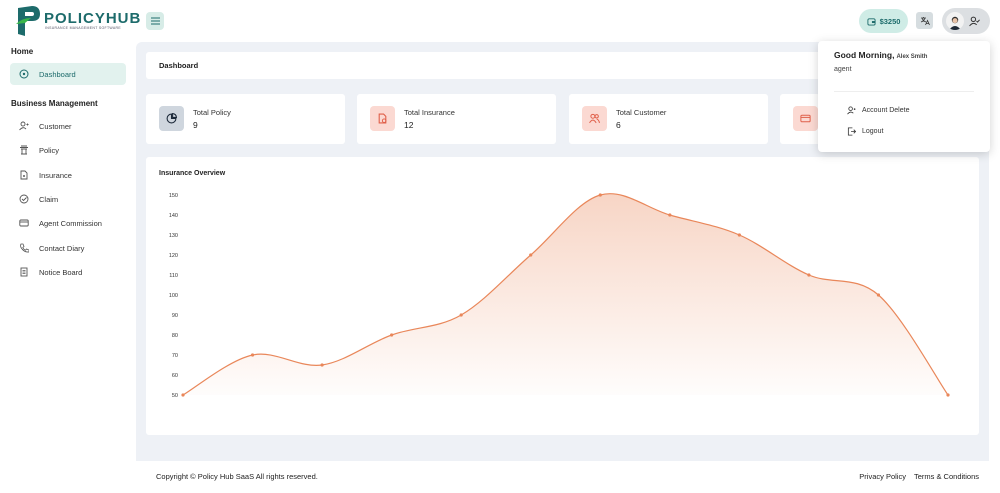 This screenshot has width=1000, height=493. Describe the element at coordinates (882, 476) in the screenshot. I see `privacy-policy-link: Privacy Policy` at that location.